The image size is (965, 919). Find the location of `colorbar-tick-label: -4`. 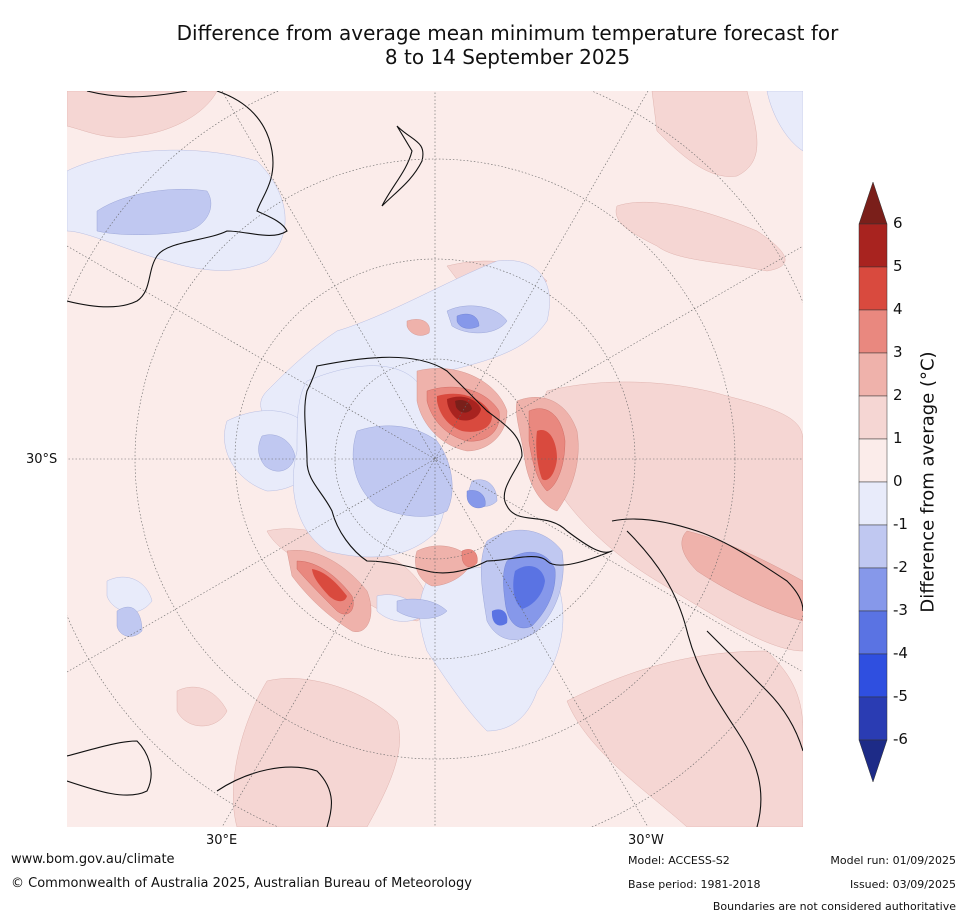

colorbar-tick-label: -4 is located at coordinates (900, 653).